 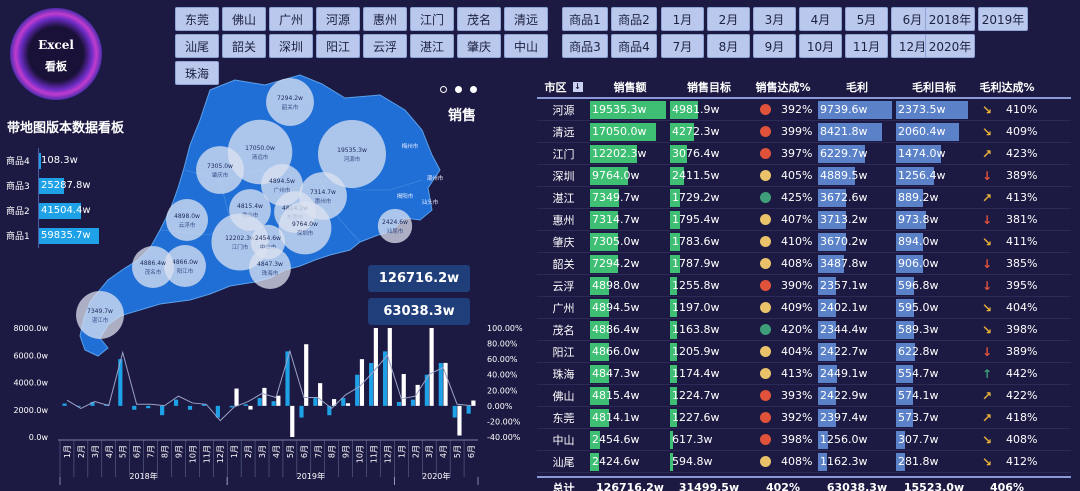 What do you see at coordinates (338, 46) in the screenshot?
I see `city-button: 阳江` at bounding box center [338, 46].